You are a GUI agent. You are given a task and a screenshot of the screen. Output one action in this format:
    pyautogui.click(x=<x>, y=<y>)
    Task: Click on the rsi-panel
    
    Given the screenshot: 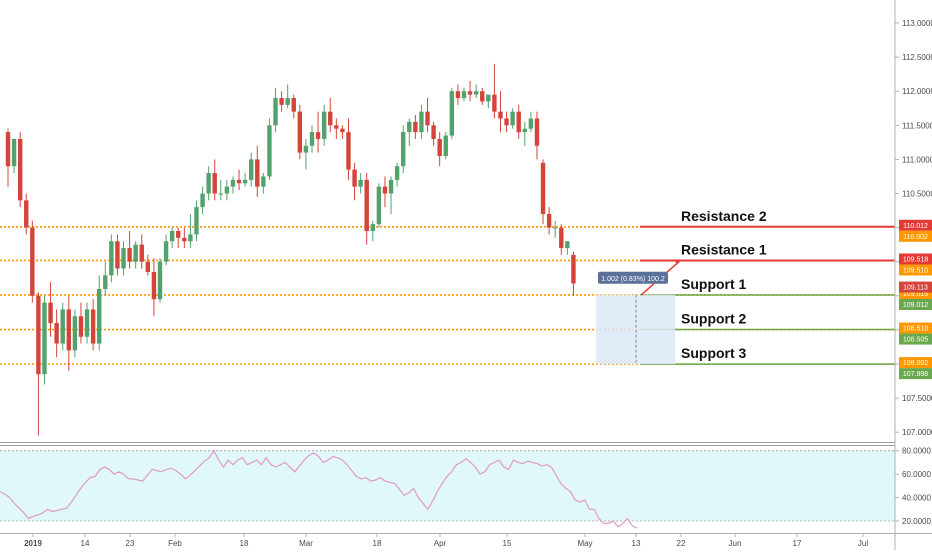 What is the action you would take?
    pyautogui.click(x=447, y=489)
    